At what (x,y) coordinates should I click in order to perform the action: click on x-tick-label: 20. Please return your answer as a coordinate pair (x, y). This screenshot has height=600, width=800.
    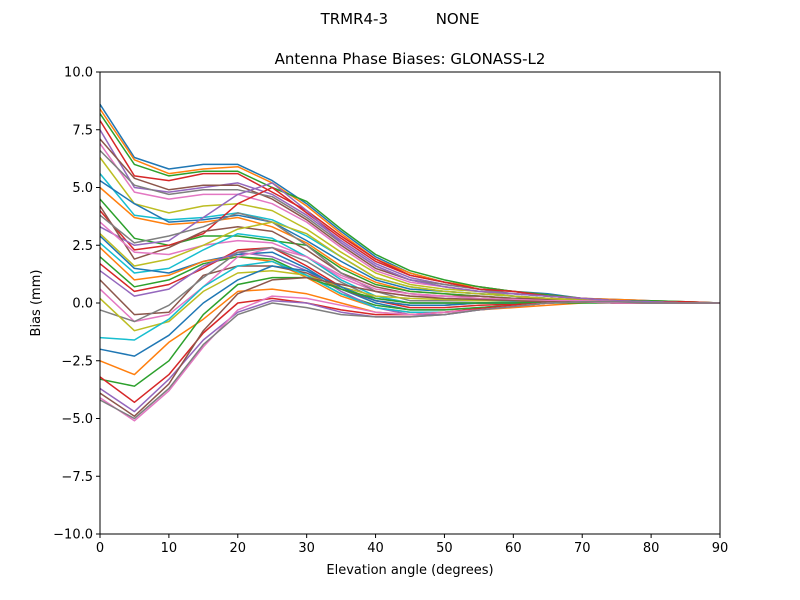
    Looking at the image, I should click on (238, 548).